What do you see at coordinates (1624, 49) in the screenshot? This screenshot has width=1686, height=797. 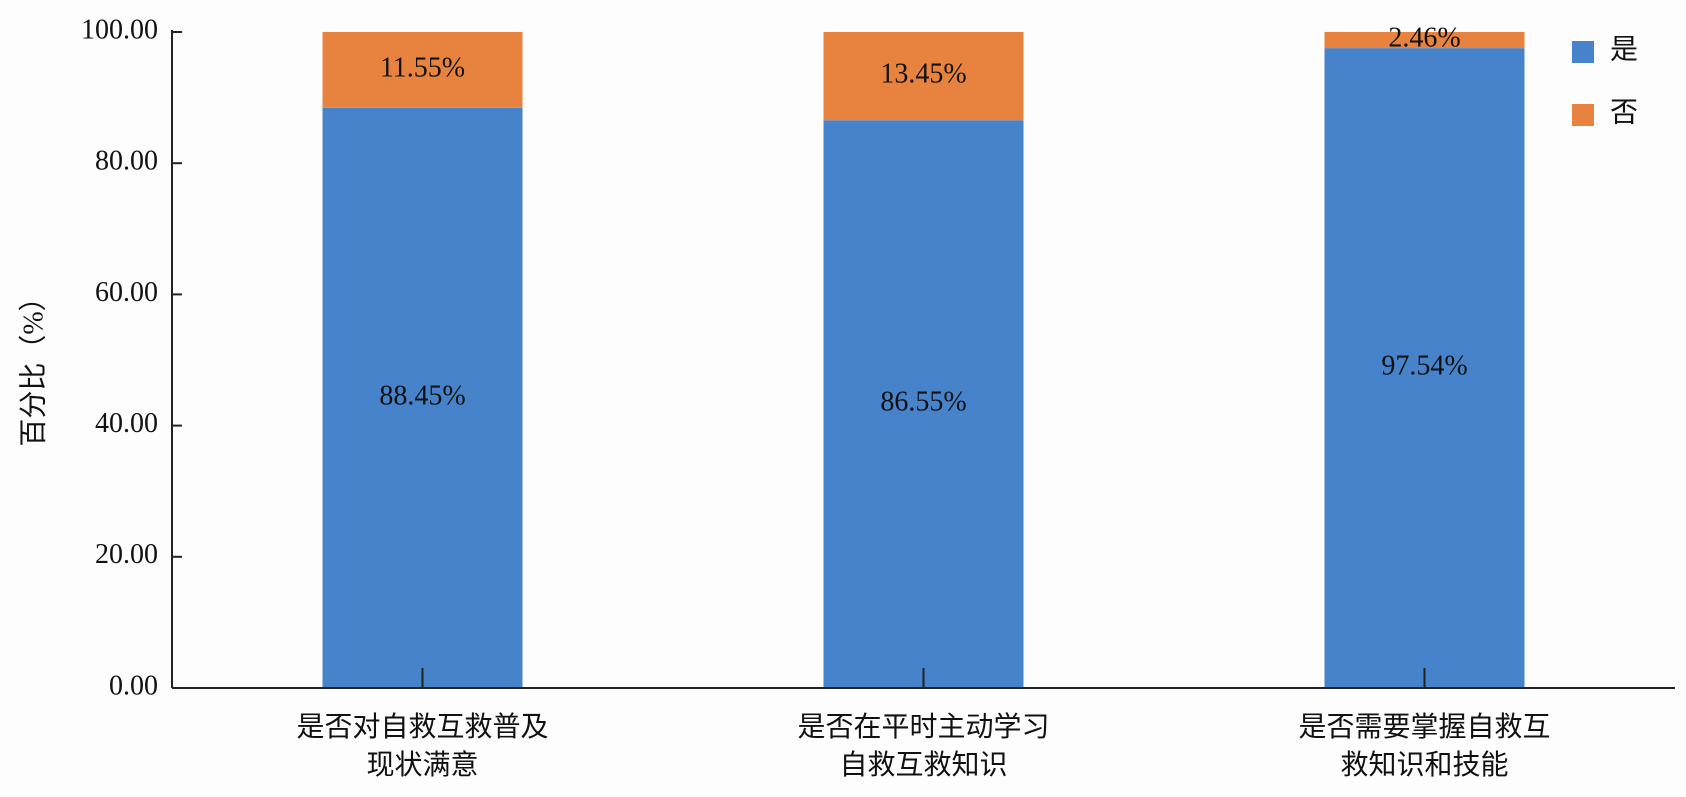 I see `legend-label: 是` at bounding box center [1624, 49].